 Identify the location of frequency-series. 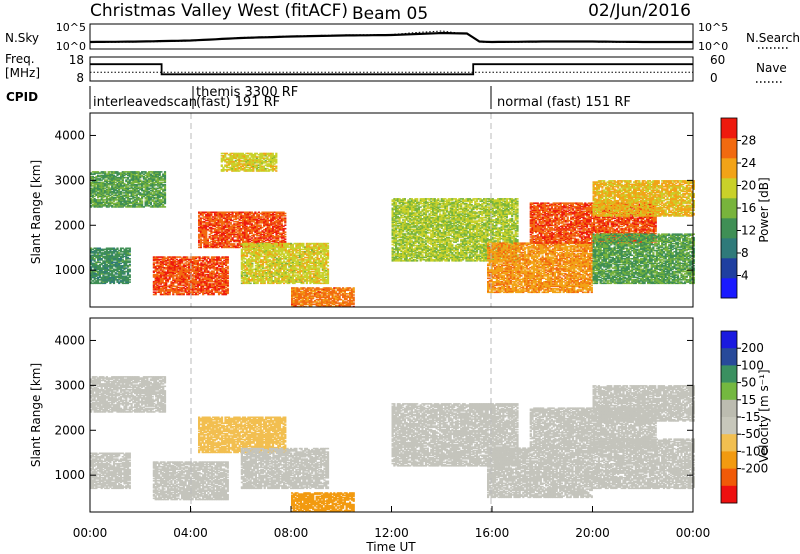
(391, 69).